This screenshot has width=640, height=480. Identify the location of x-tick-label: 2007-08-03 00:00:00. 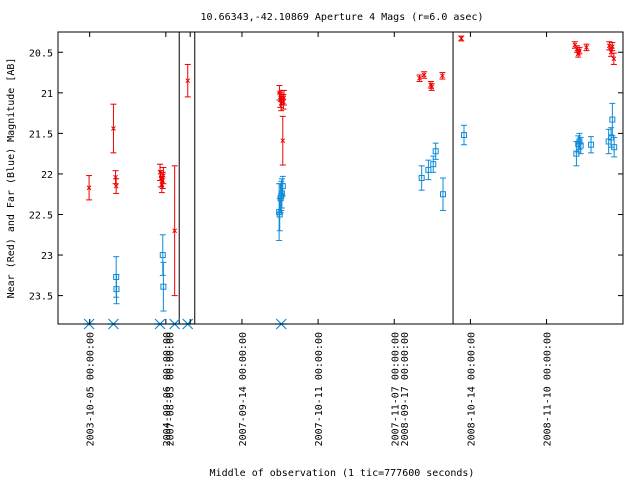
(170, 389).